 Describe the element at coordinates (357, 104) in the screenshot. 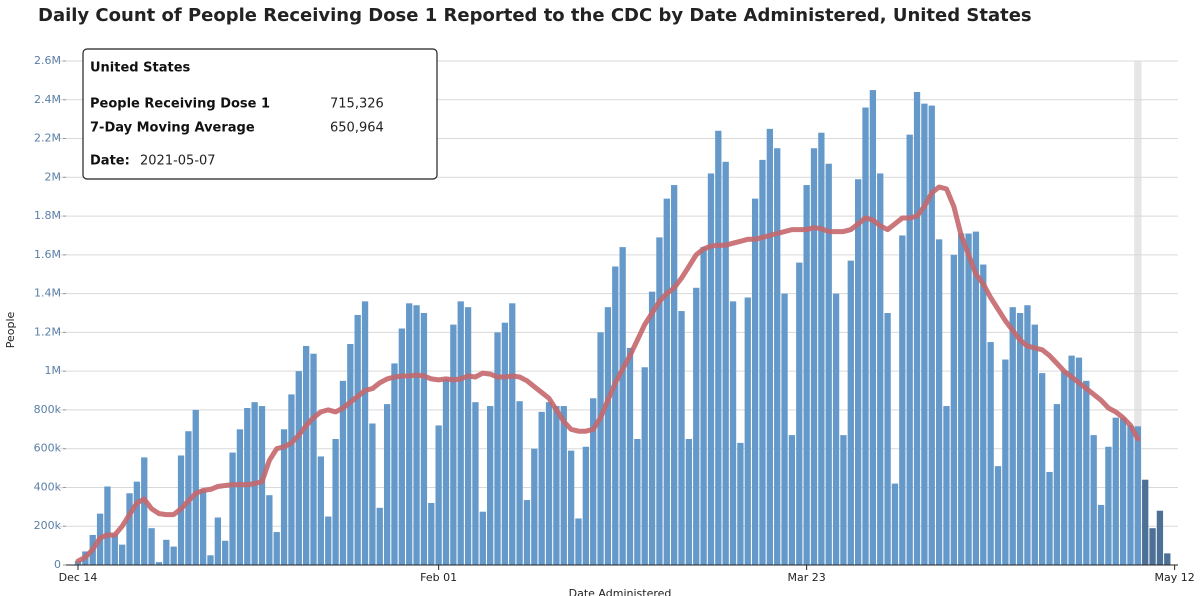

I see `tooltip-value: 715,326` at that location.